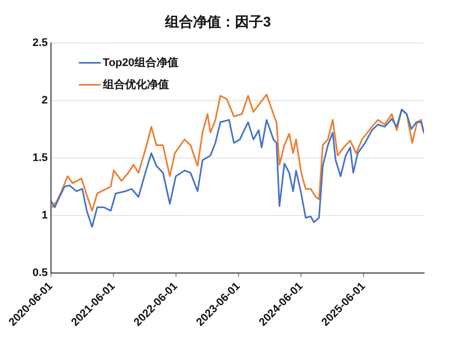  What do you see at coordinates (135, 84) in the screenshot?
I see `legend-label: 组合优化净值` at bounding box center [135, 84].